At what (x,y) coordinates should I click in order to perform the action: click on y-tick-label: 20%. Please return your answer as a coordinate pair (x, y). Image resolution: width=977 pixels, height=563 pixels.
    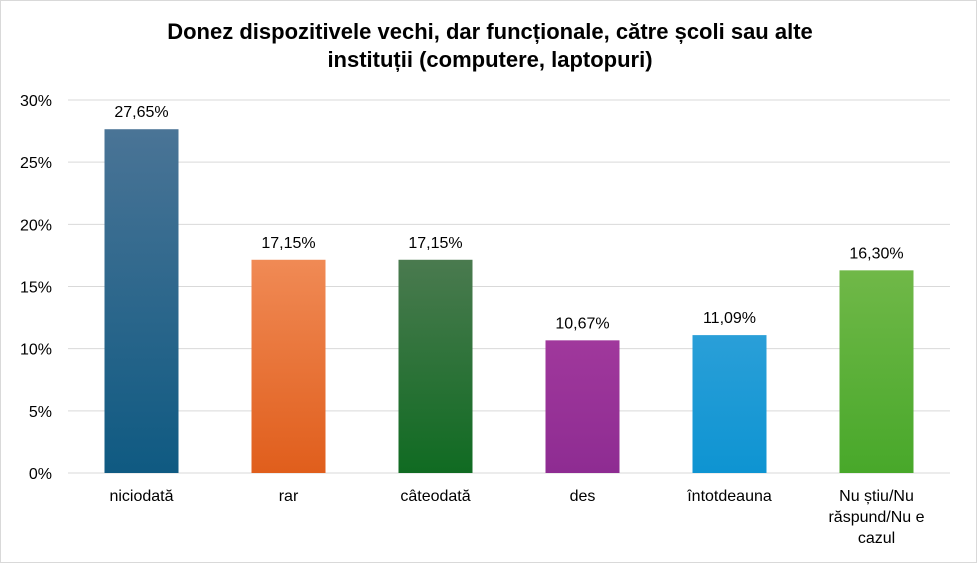
    Looking at the image, I should click on (36, 225).